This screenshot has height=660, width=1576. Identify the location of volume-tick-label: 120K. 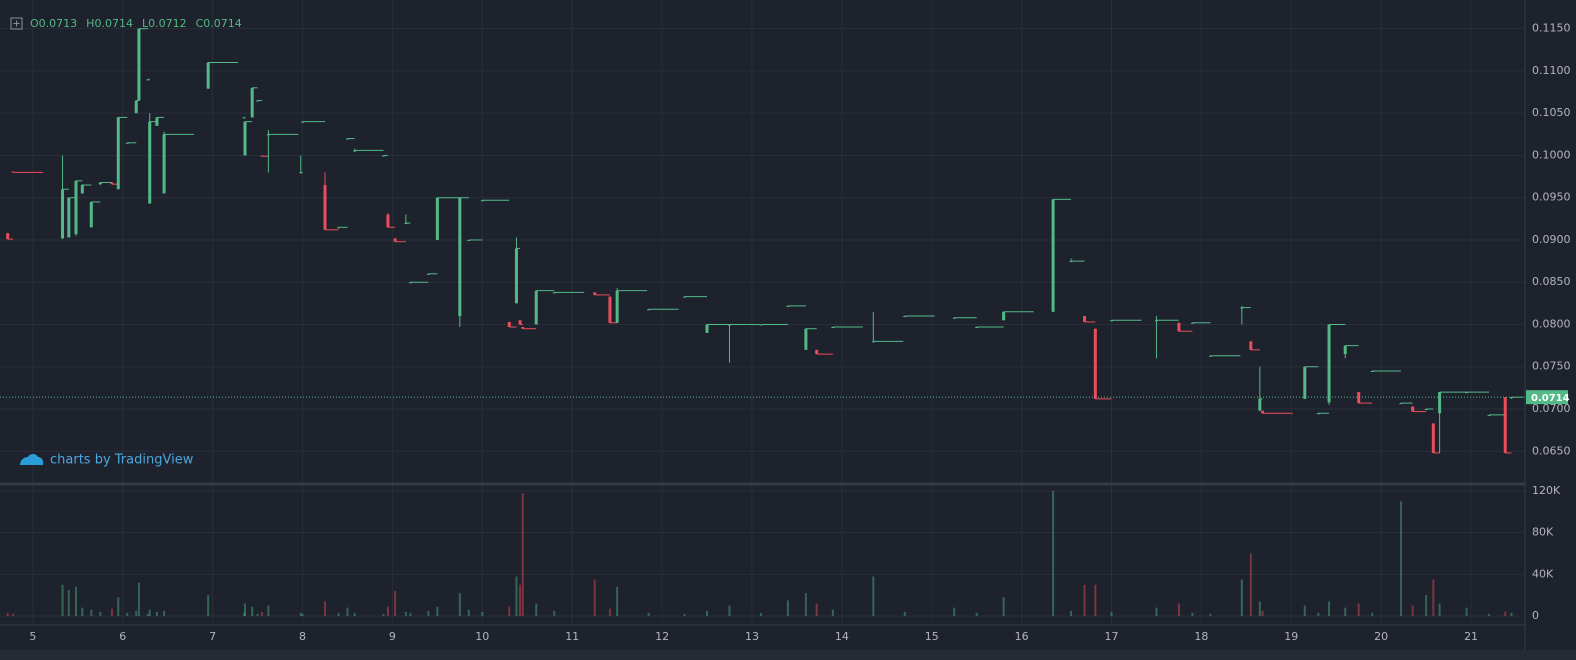
(1546, 490).